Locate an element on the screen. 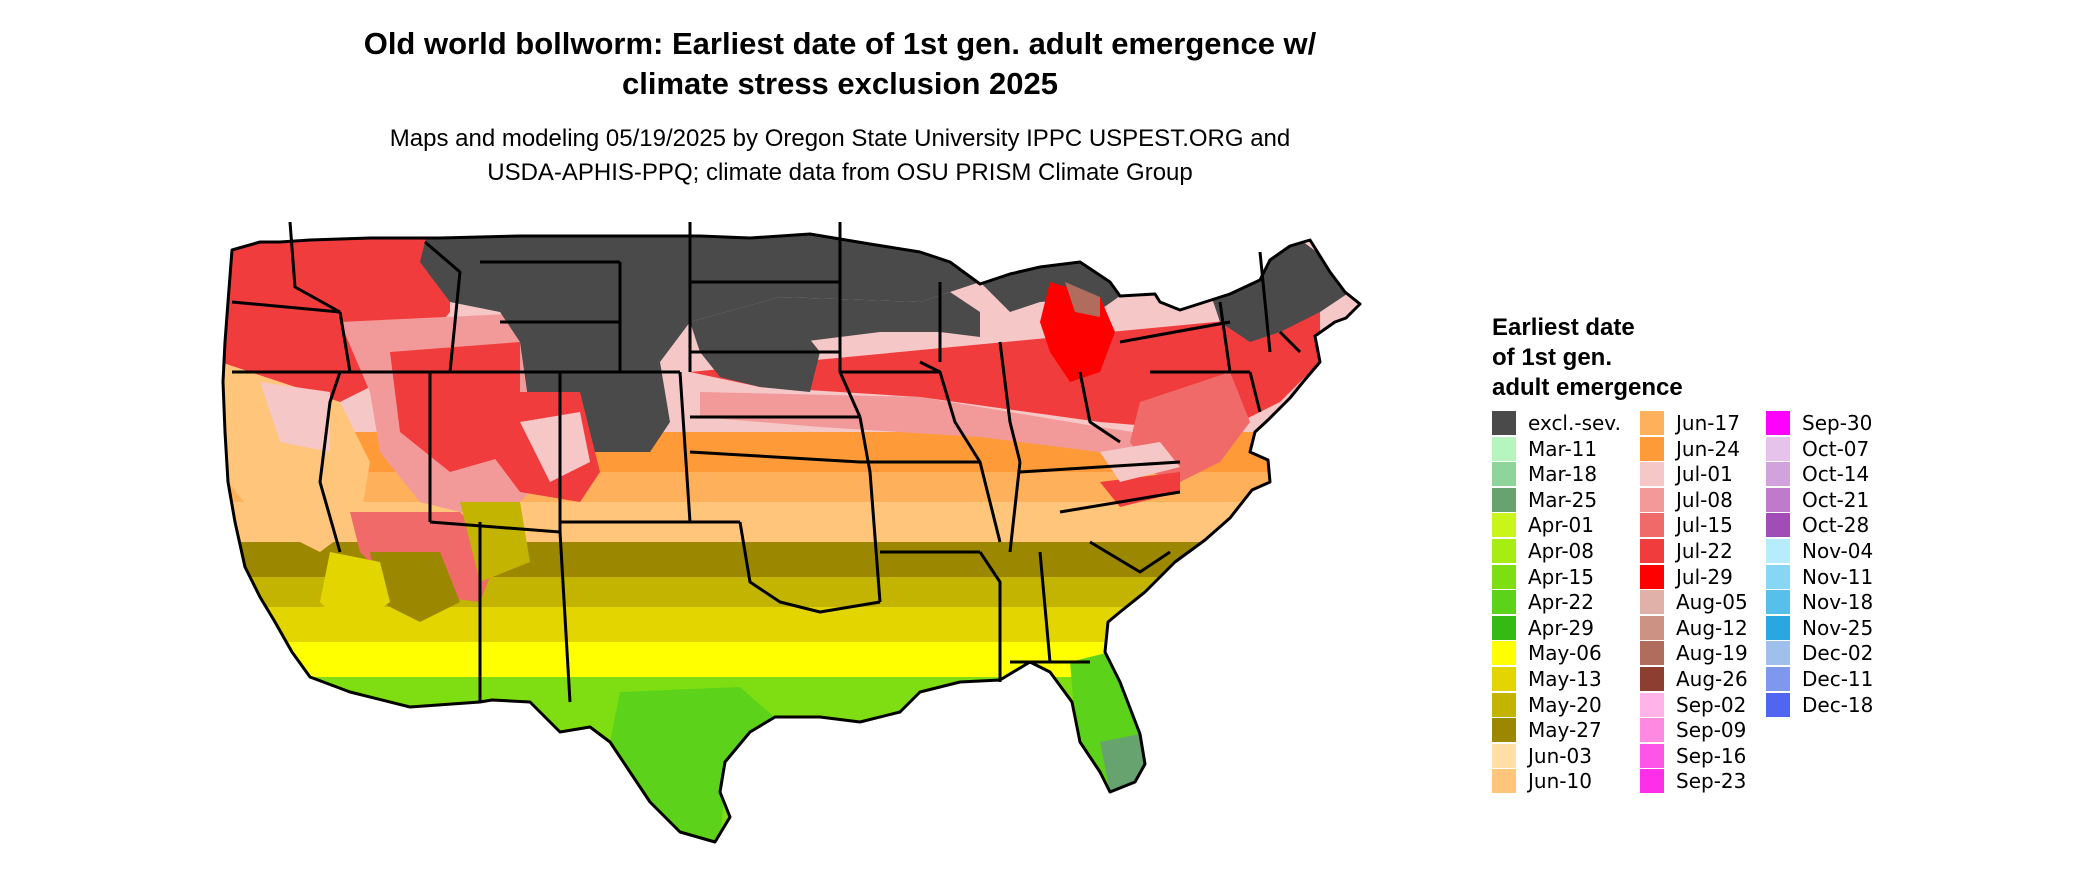 The height and width of the screenshot is (892, 2100). legend-label: May-20 is located at coordinates (1565, 704).